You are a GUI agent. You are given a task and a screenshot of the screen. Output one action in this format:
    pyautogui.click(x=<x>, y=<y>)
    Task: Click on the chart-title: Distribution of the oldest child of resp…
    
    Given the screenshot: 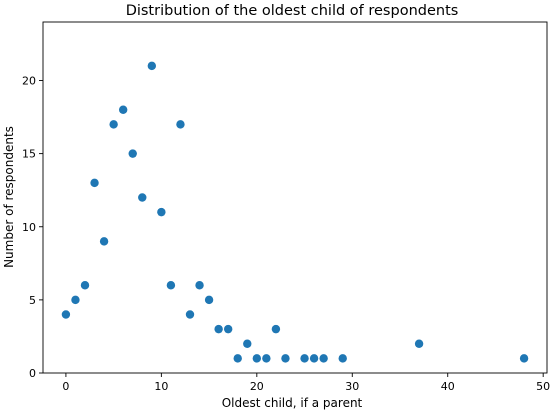 What is the action you would take?
    pyautogui.click(x=292, y=11)
    